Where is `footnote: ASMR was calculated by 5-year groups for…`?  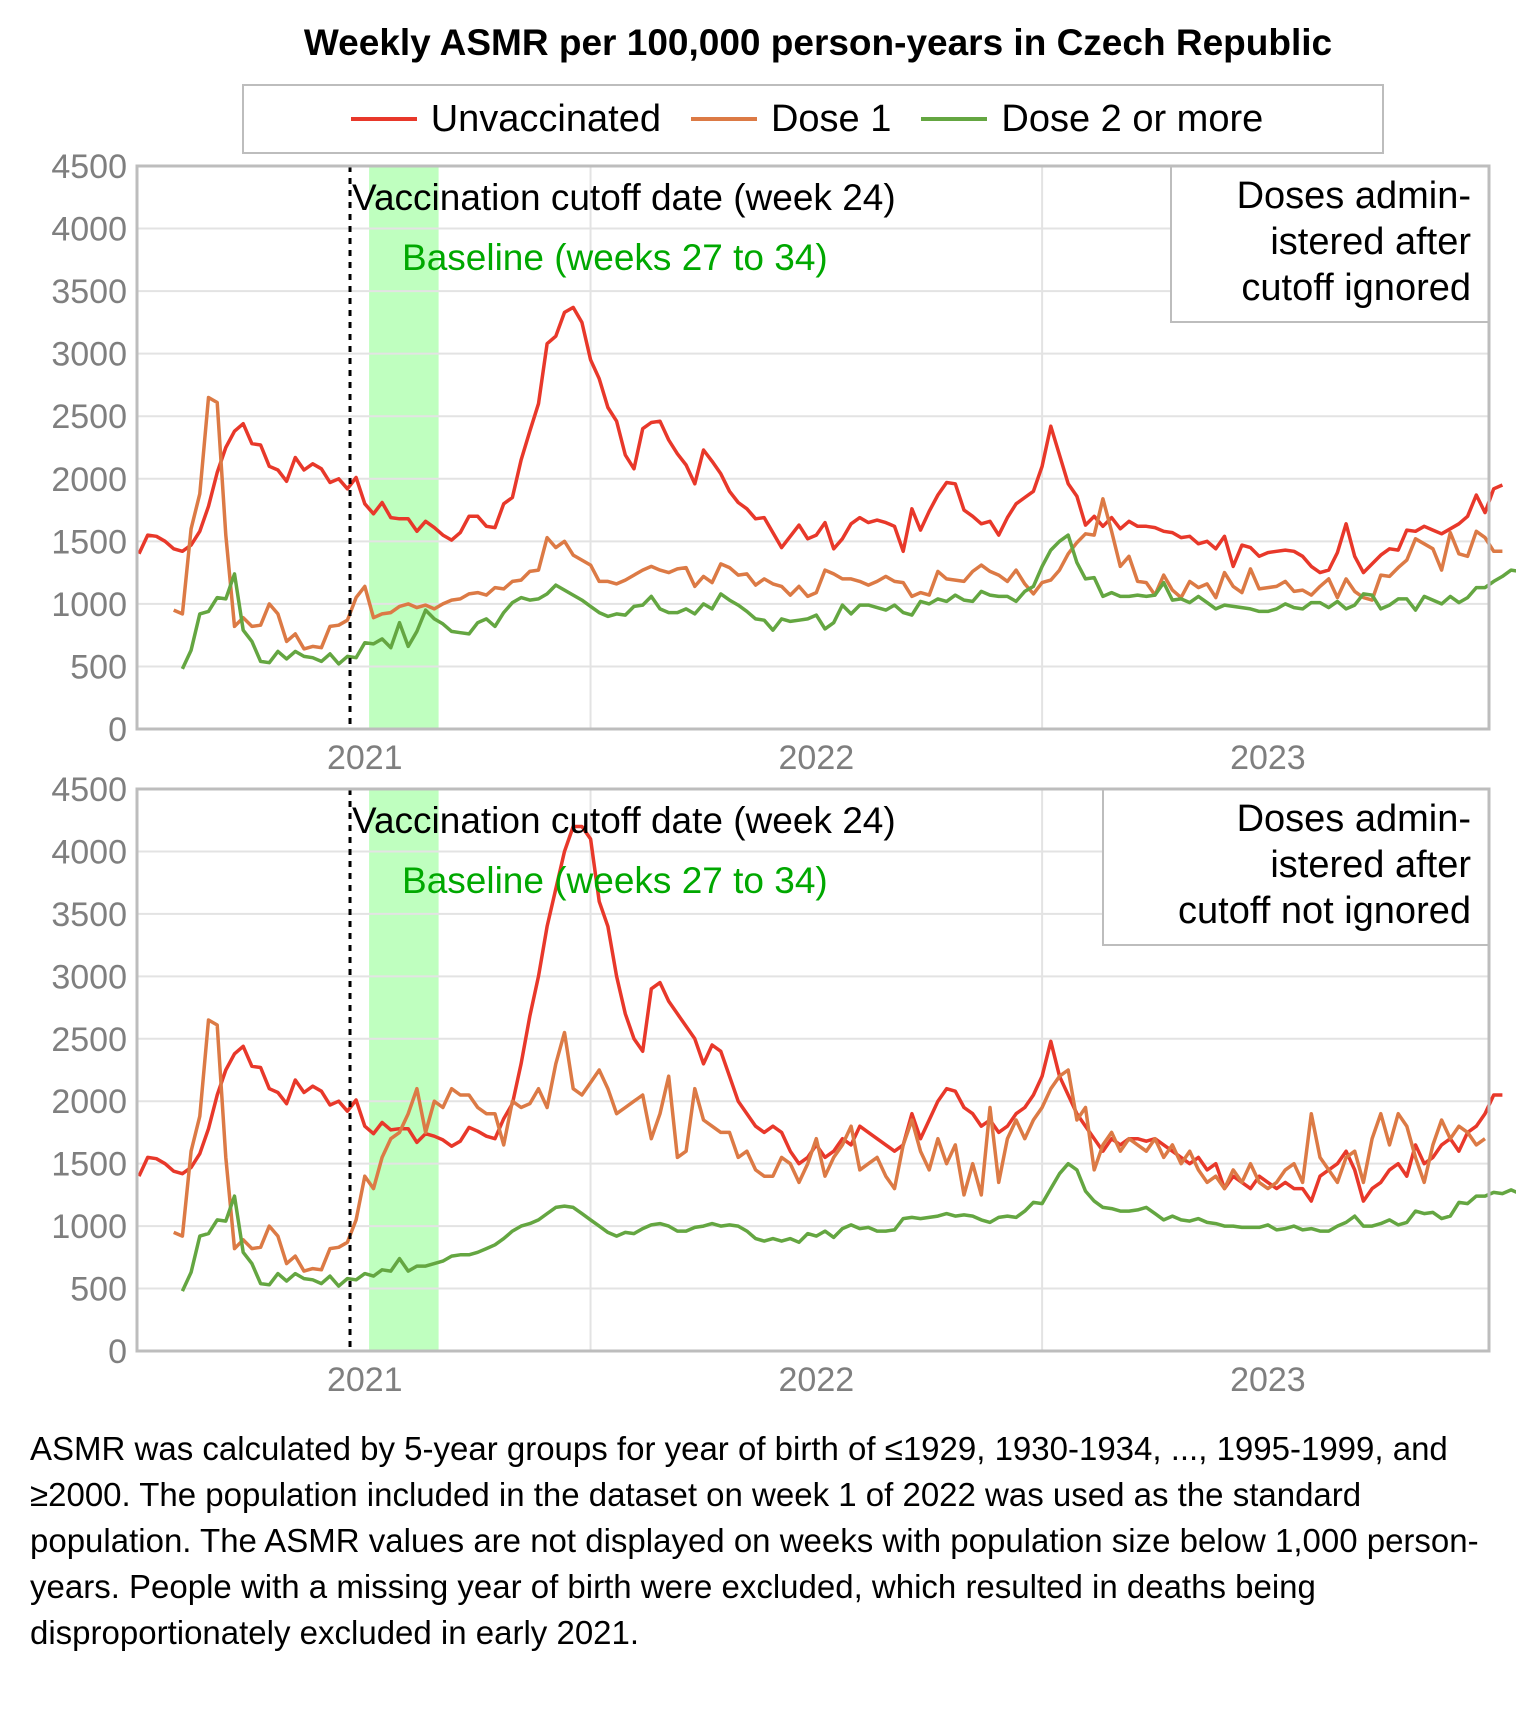
footnote: ASMR was calculated by 5-year groups for… is located at coordinates (754, 1540).